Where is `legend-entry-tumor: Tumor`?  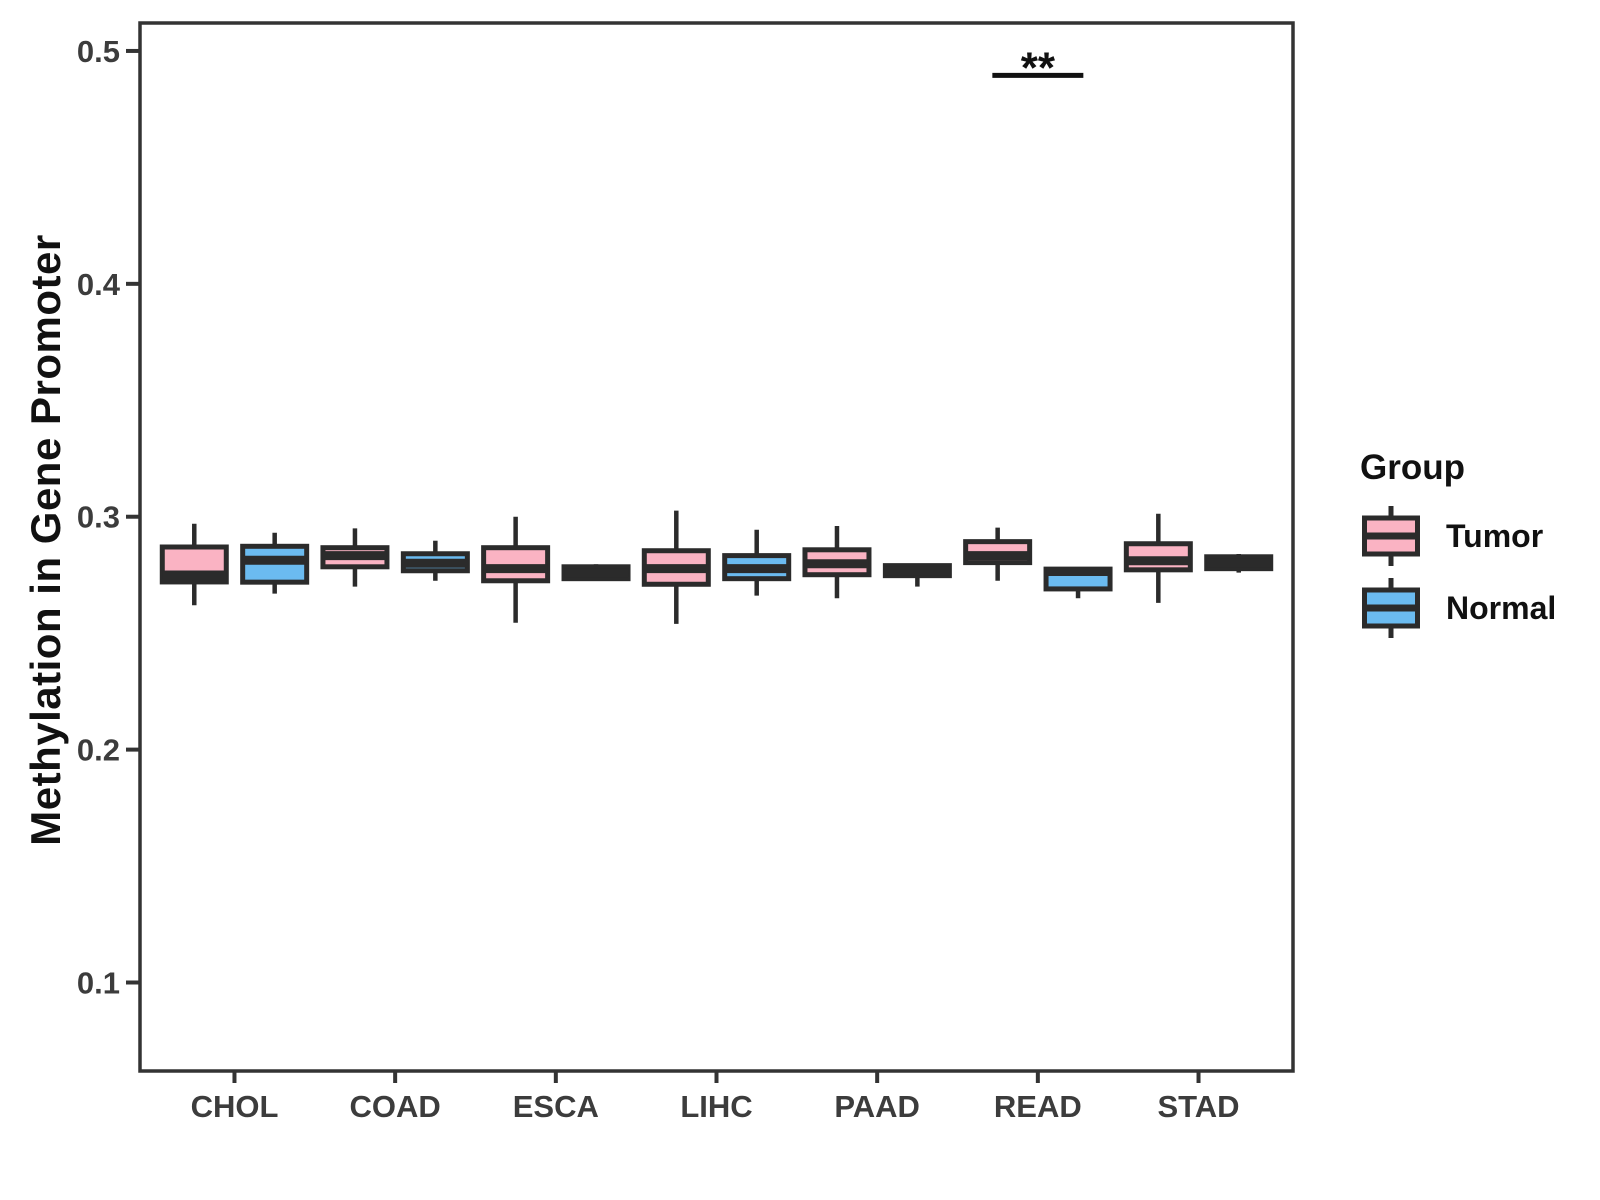
legend-entry-tumor: Tumor is located at coordinates (1467, 536).